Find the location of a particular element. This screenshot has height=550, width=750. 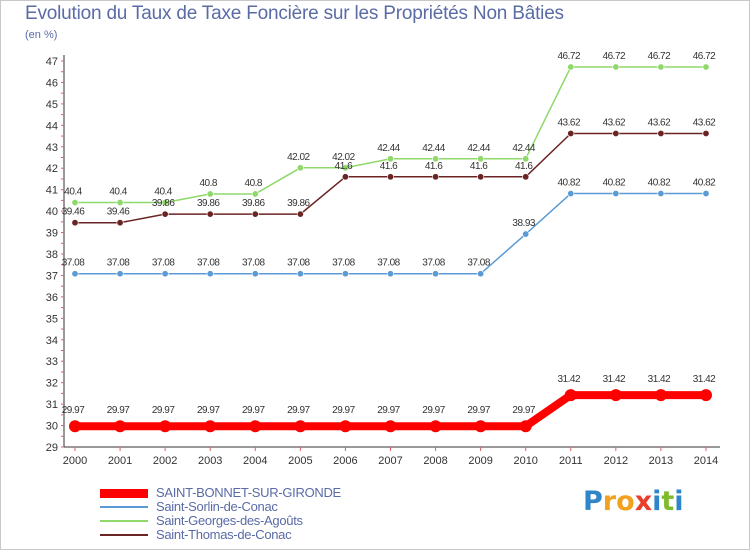

y-tick-label: 40 is located at coordinates (52, 212).